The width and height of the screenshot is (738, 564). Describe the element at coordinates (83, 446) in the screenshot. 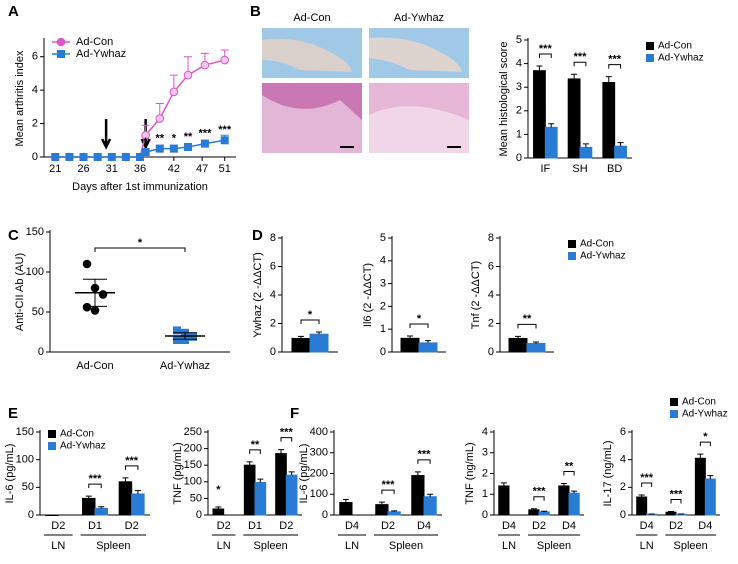

I see `legend-label: Ad-Ywhaz` at that location.